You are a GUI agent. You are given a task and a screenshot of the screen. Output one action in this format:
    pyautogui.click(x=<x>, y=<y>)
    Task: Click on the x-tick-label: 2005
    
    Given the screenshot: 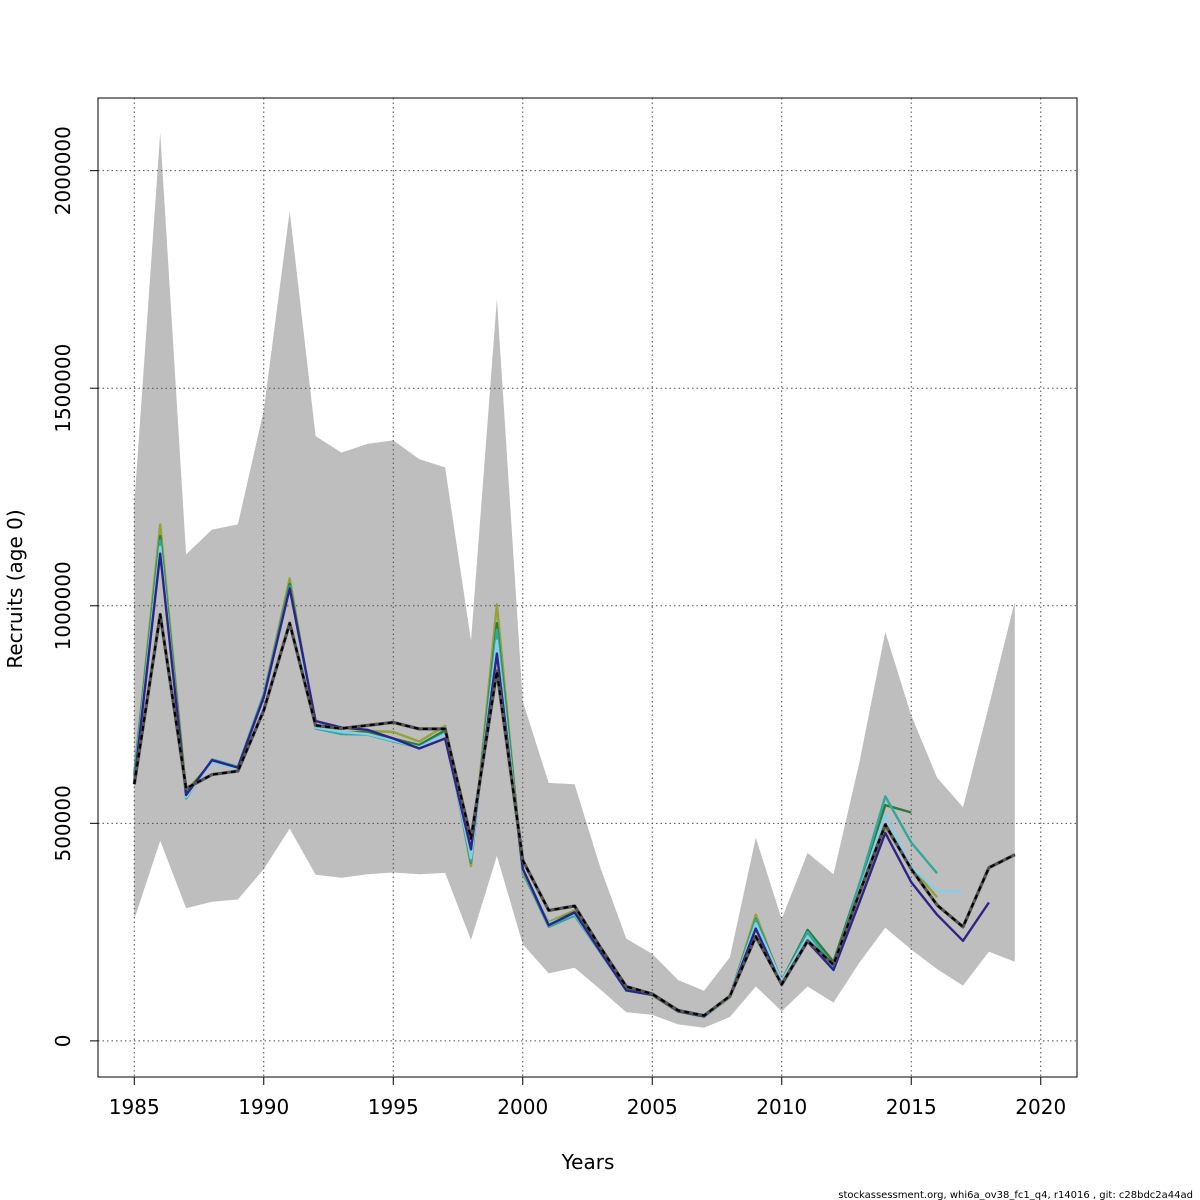 What is the action you would take?
    pyautogui.click(x=652, y=1107)
    